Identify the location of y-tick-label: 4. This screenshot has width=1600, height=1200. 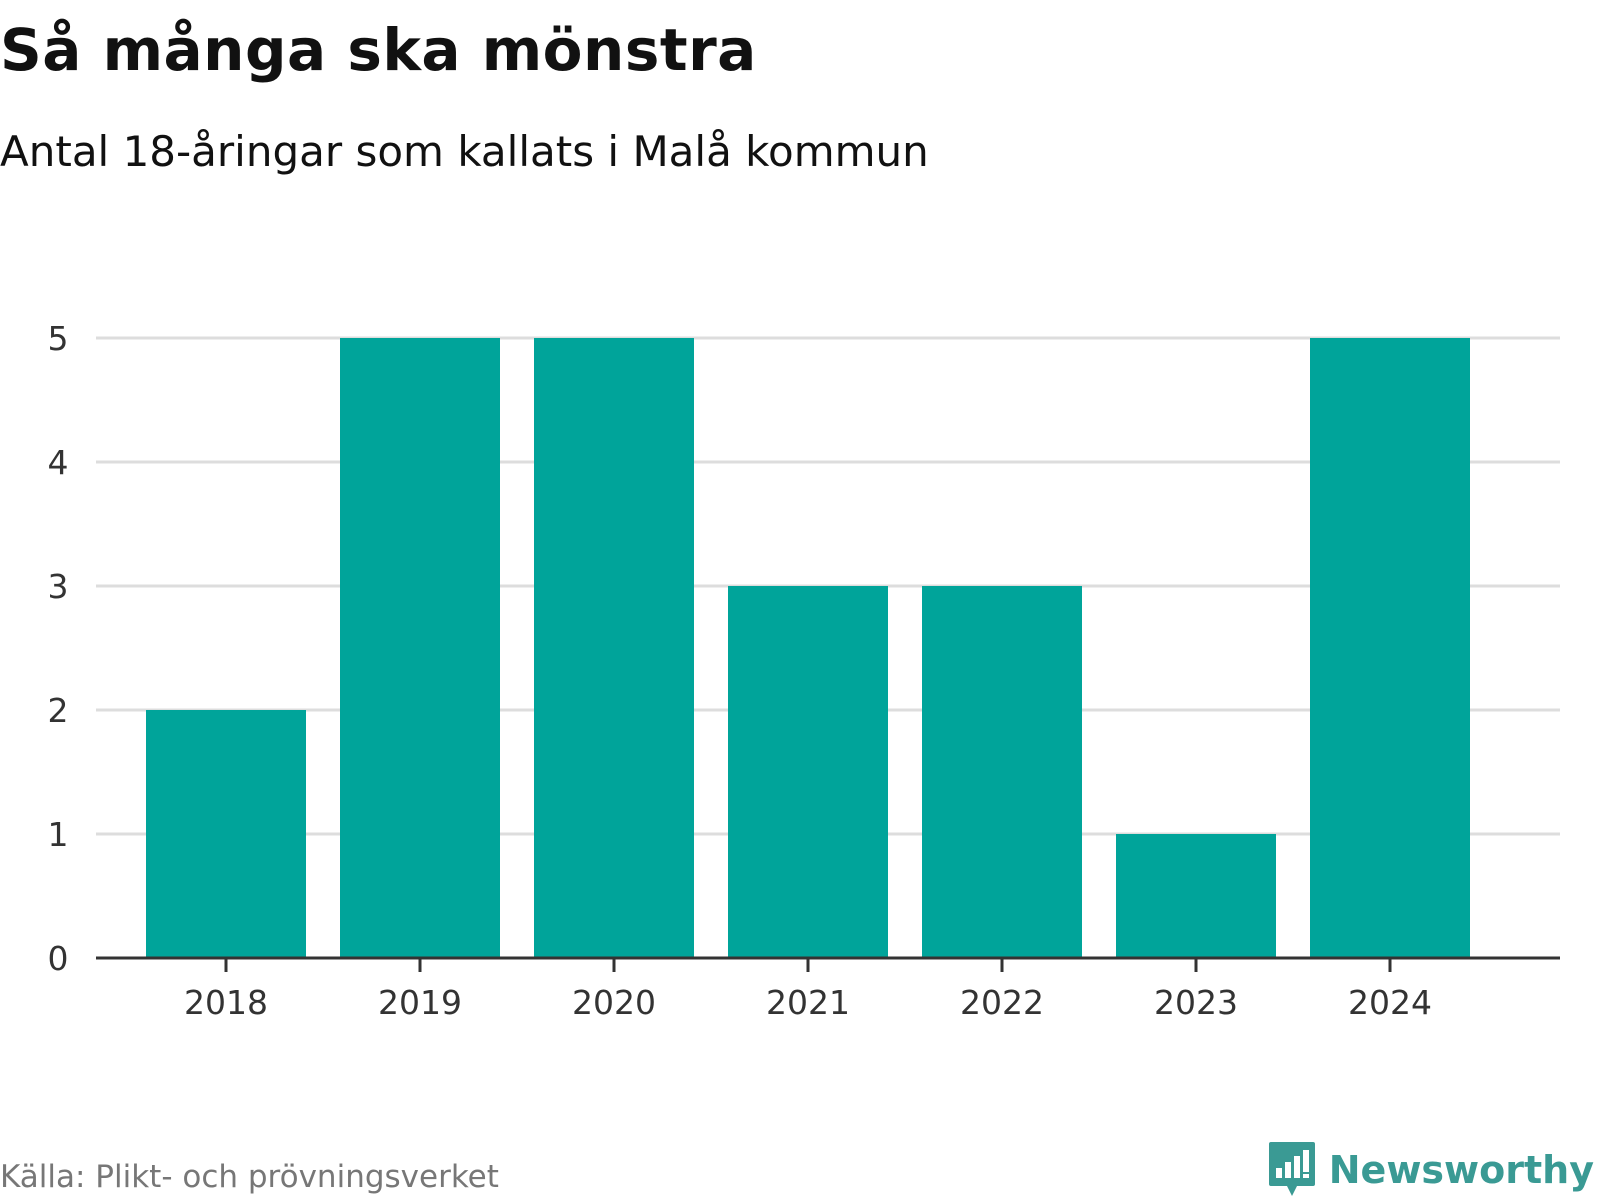
(58, 462).